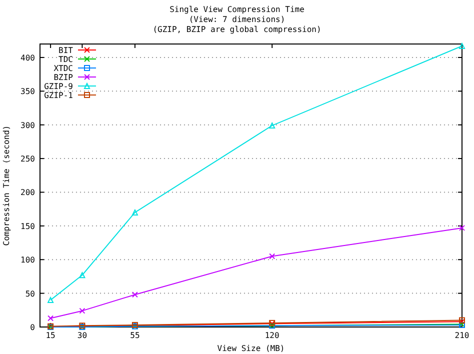 The image size is (474, 354). What do you see at coordinates (28, 57) in the screenshot?
I see `y-tick-label: 400` at bounding box center [28, 57].